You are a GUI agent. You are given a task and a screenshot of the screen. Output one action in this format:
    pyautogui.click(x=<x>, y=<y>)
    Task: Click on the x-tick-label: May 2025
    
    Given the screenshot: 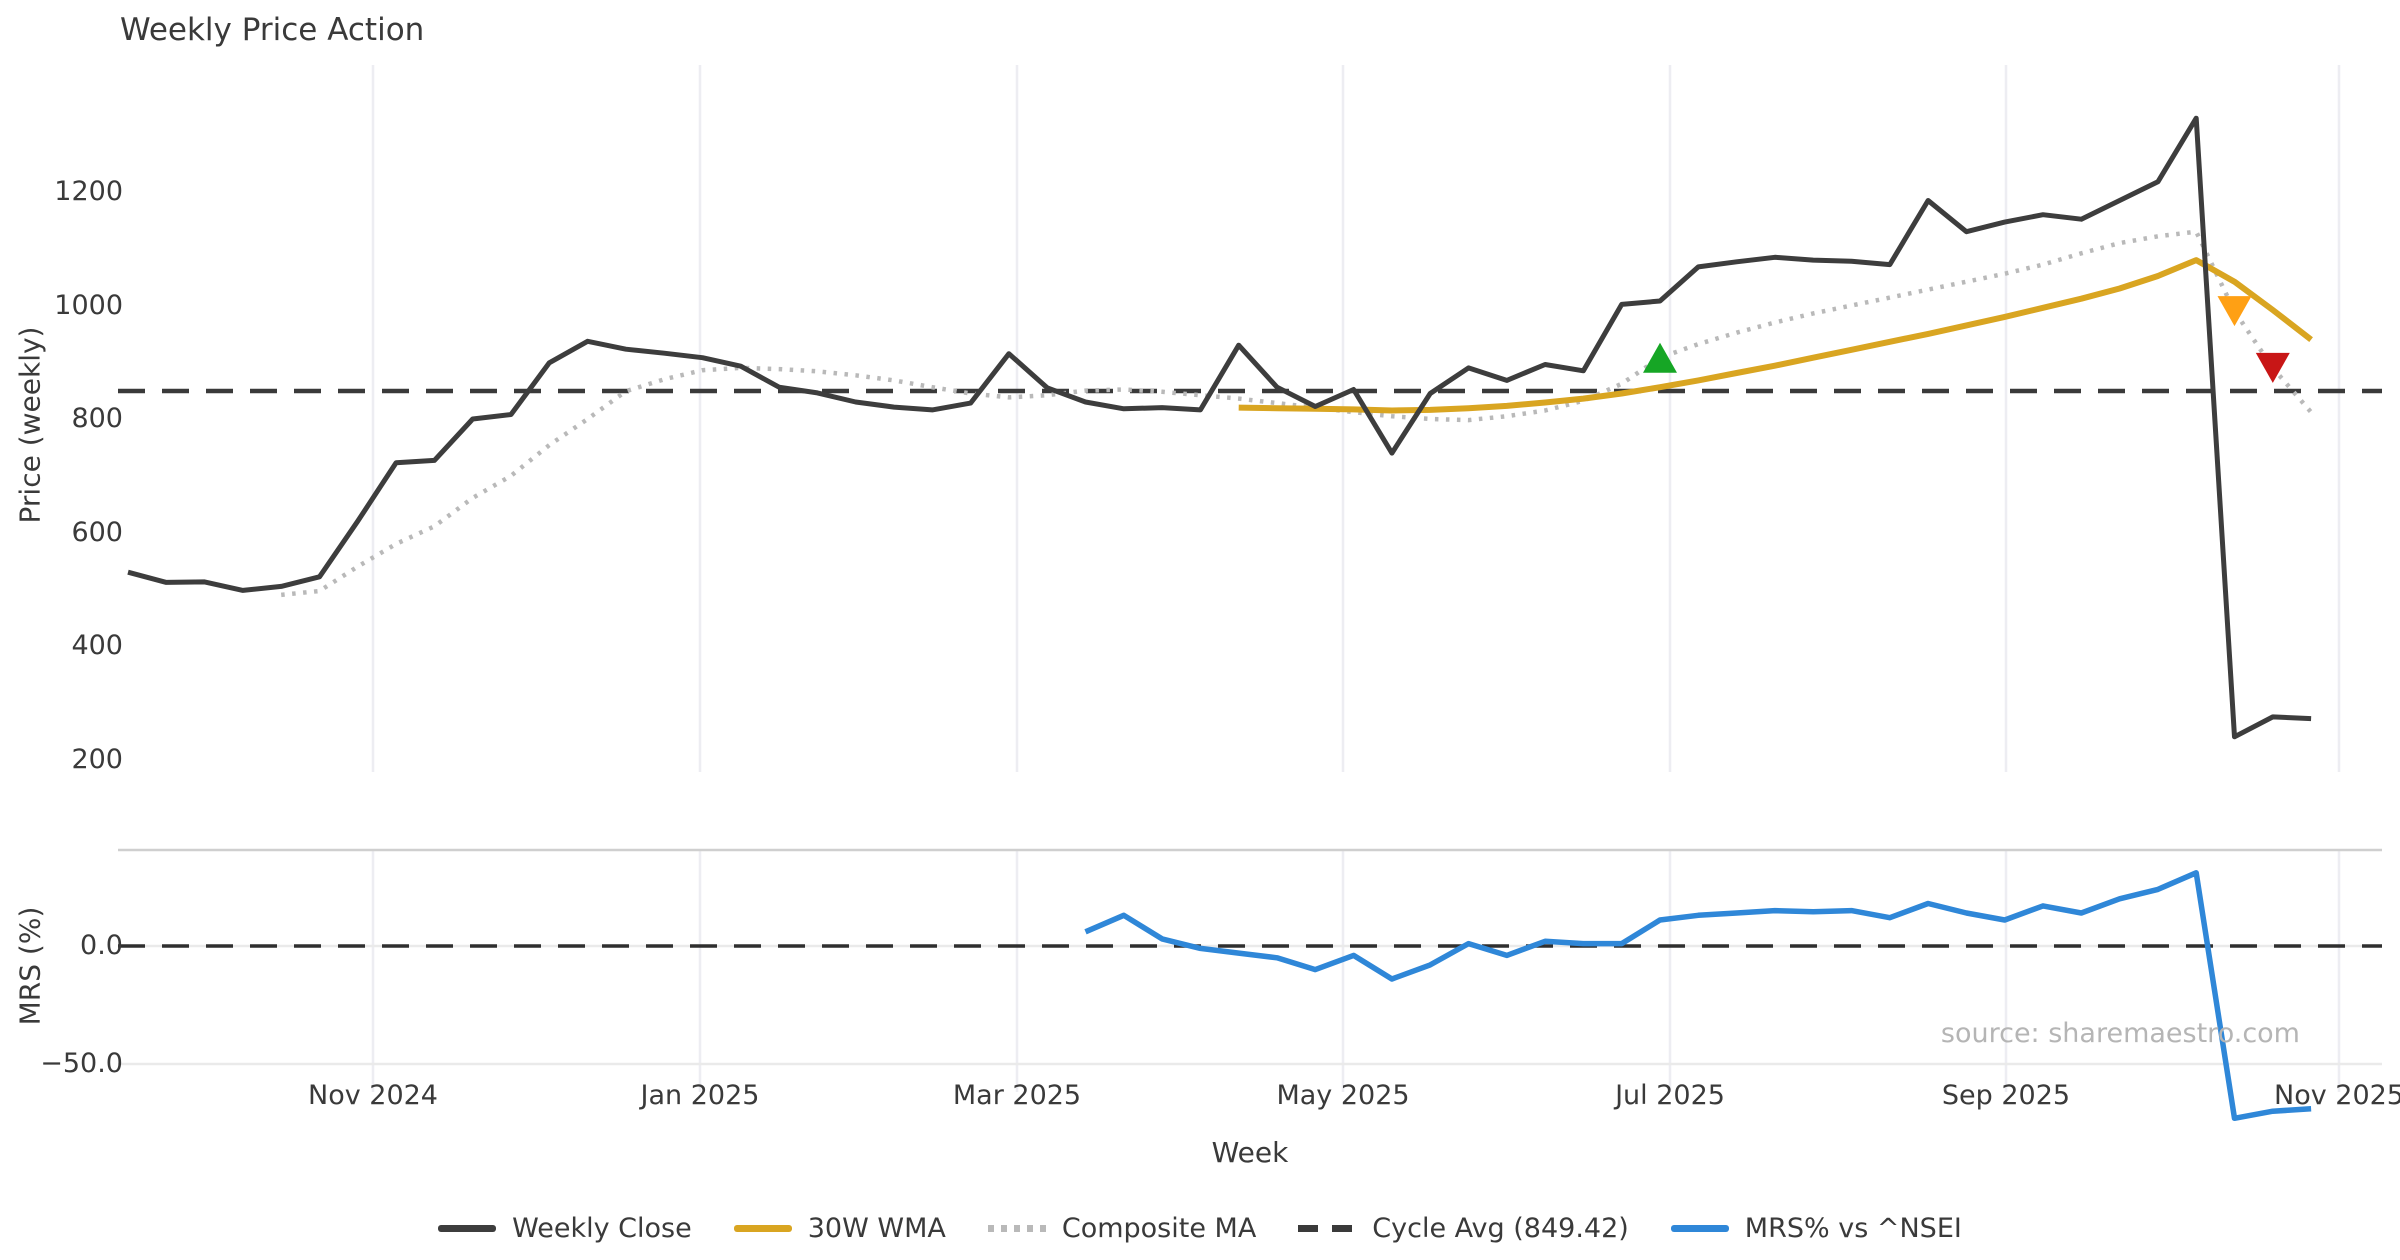 What is the action you would take?
    pyautogui.click(x=1343, y=1095)
    